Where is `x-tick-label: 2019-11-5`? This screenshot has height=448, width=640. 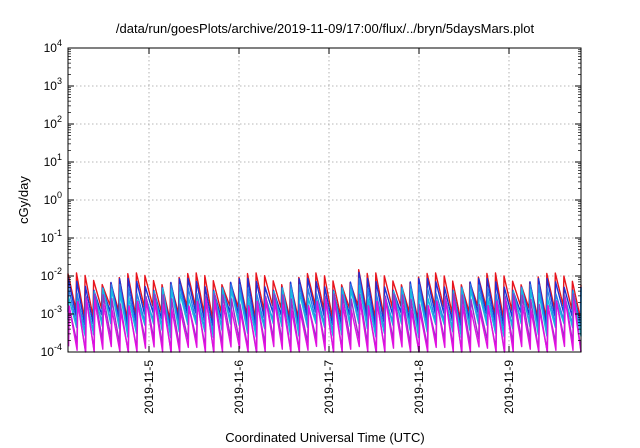
x-tick-label: 2019-11-5 is located at coordinates (149, 387).